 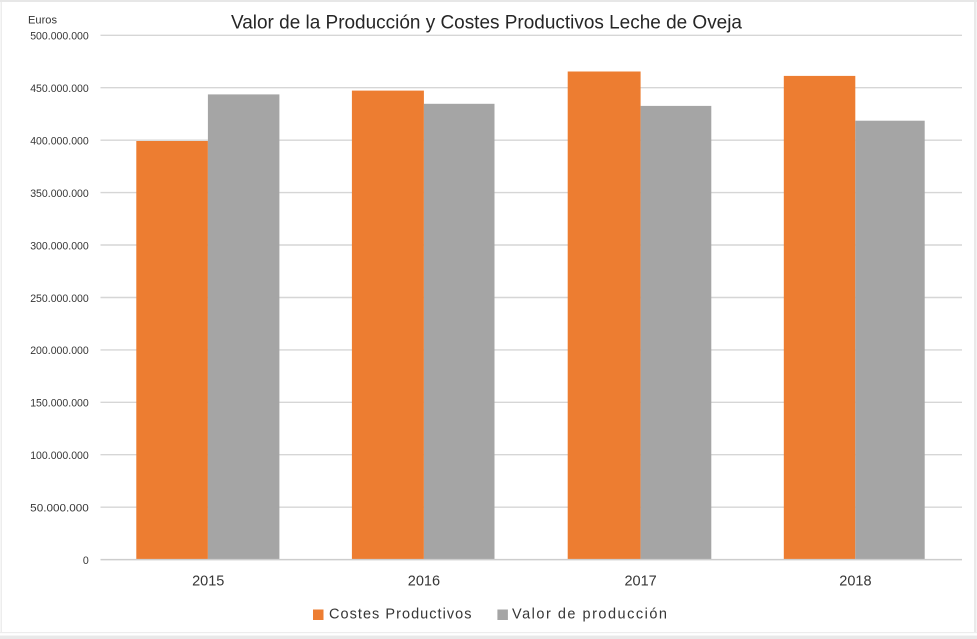 I want to click on svg-text: 300.000.000, so click(x=59, y=246).